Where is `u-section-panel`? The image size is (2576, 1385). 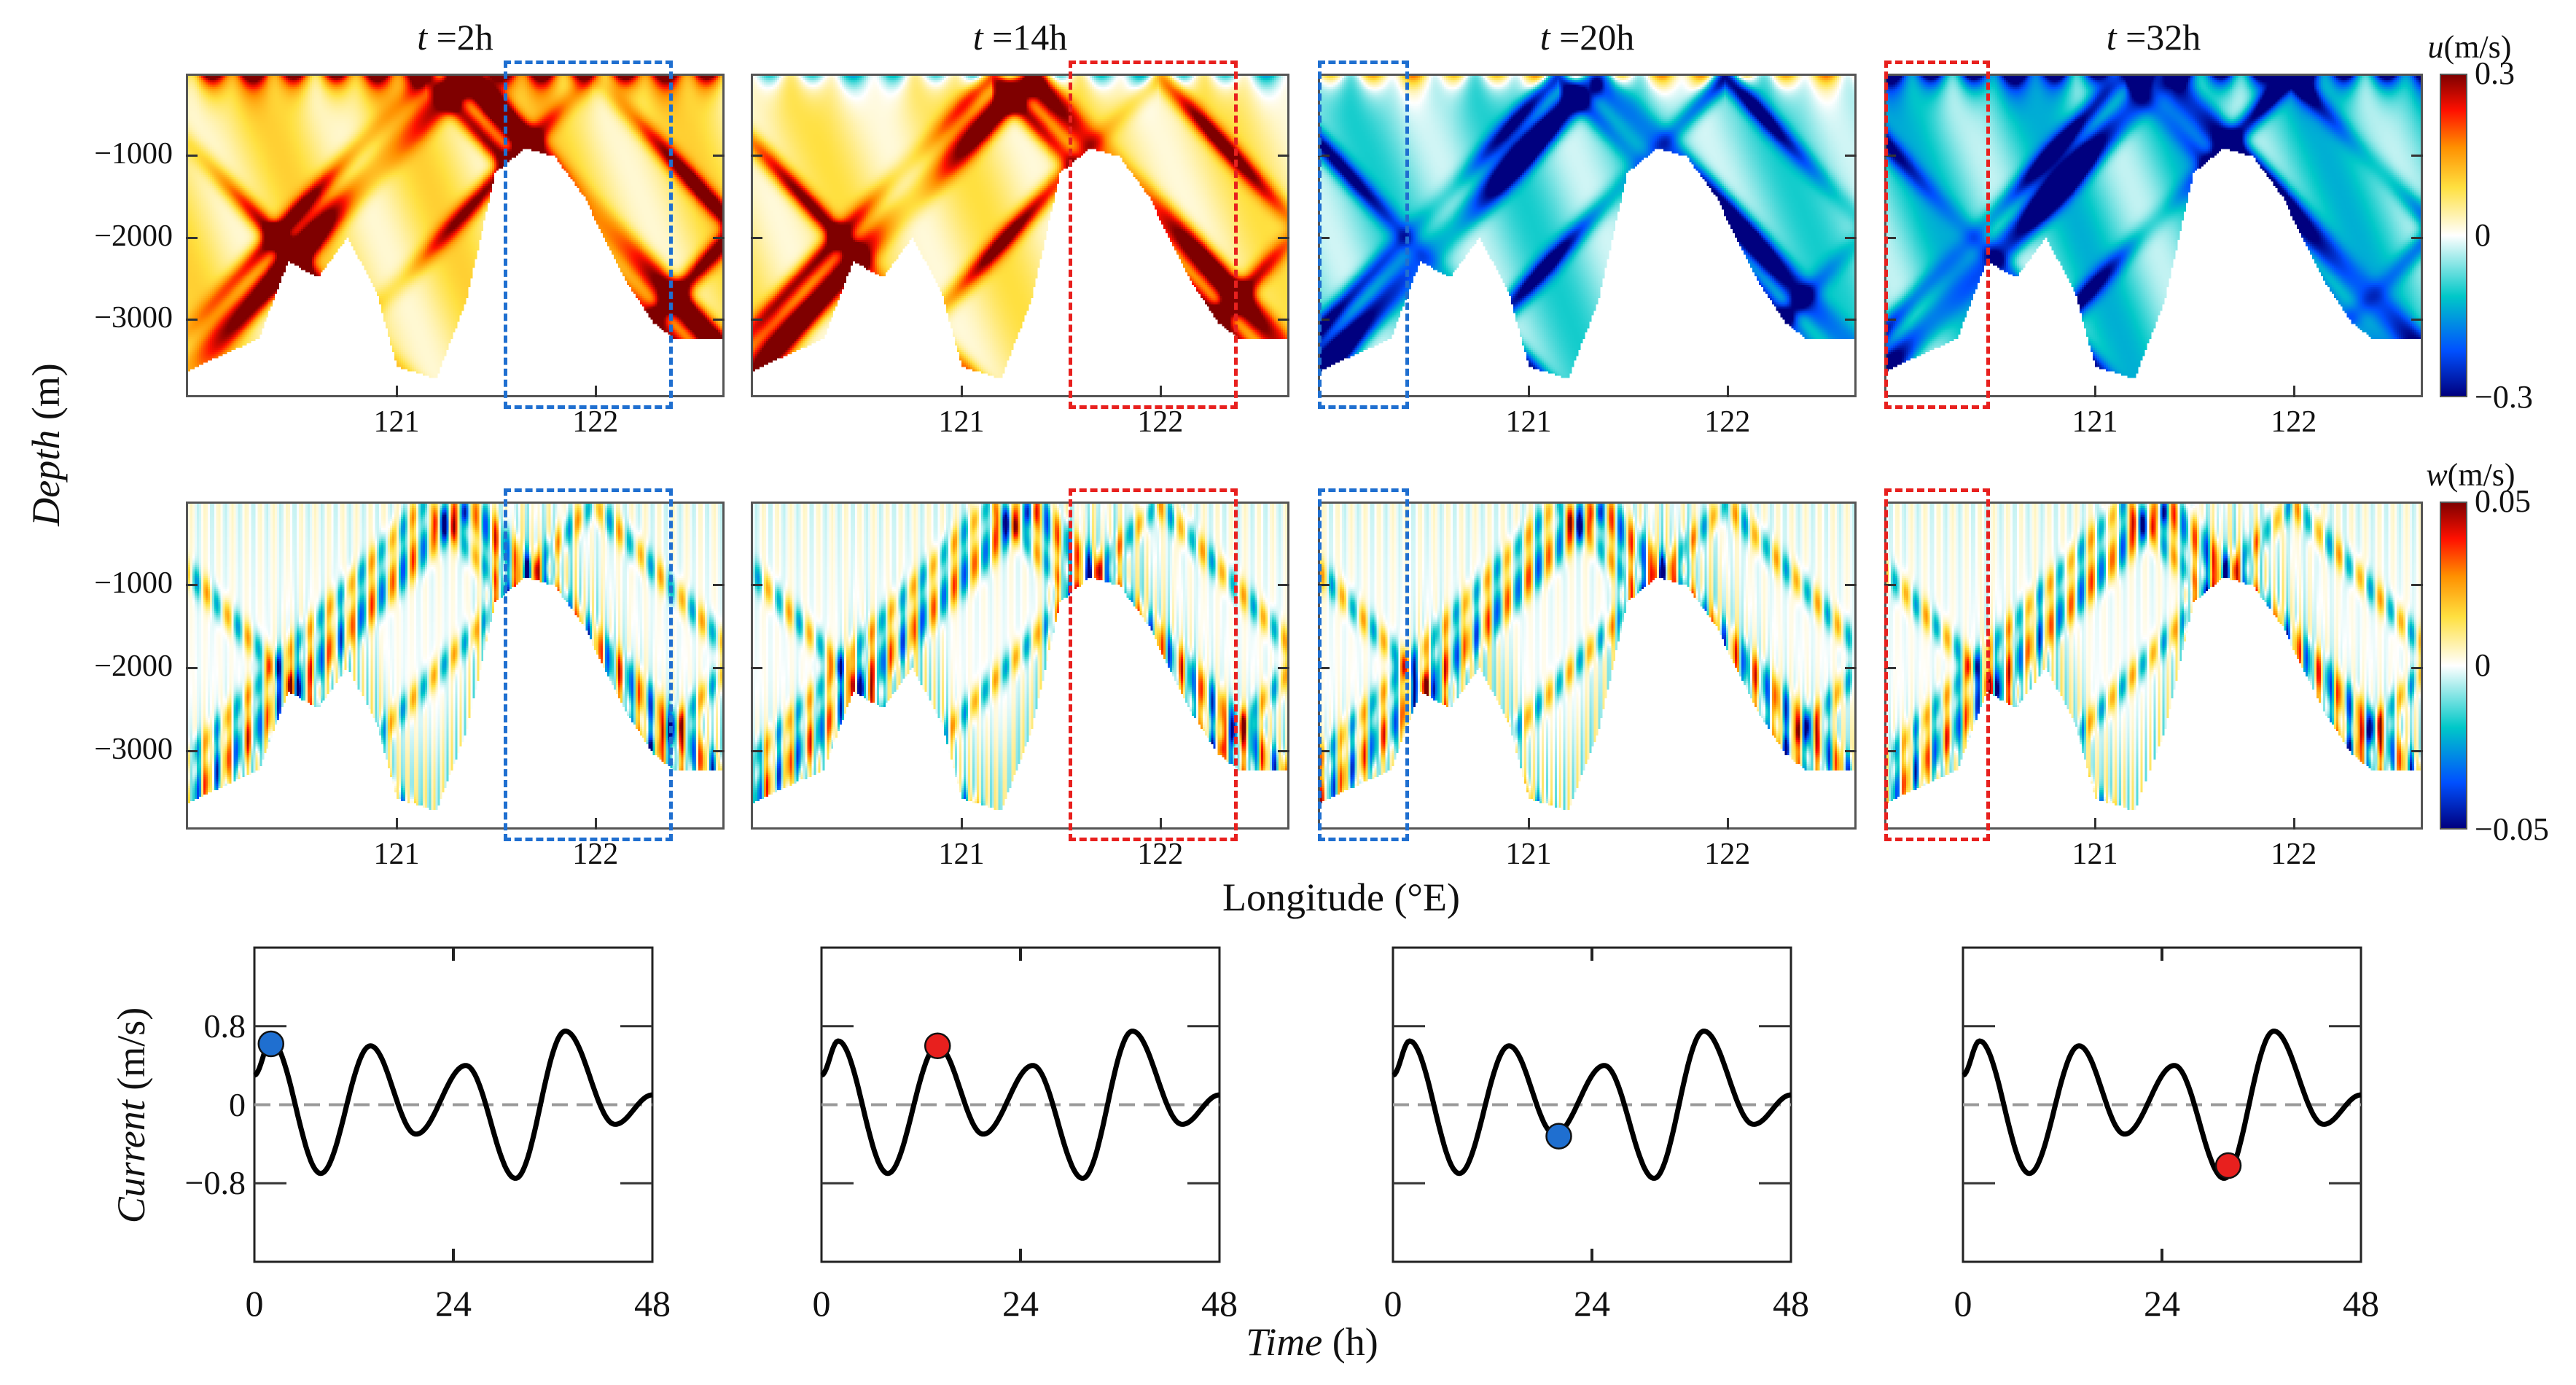
u-section-panel is located at coordinates (1020, 236).